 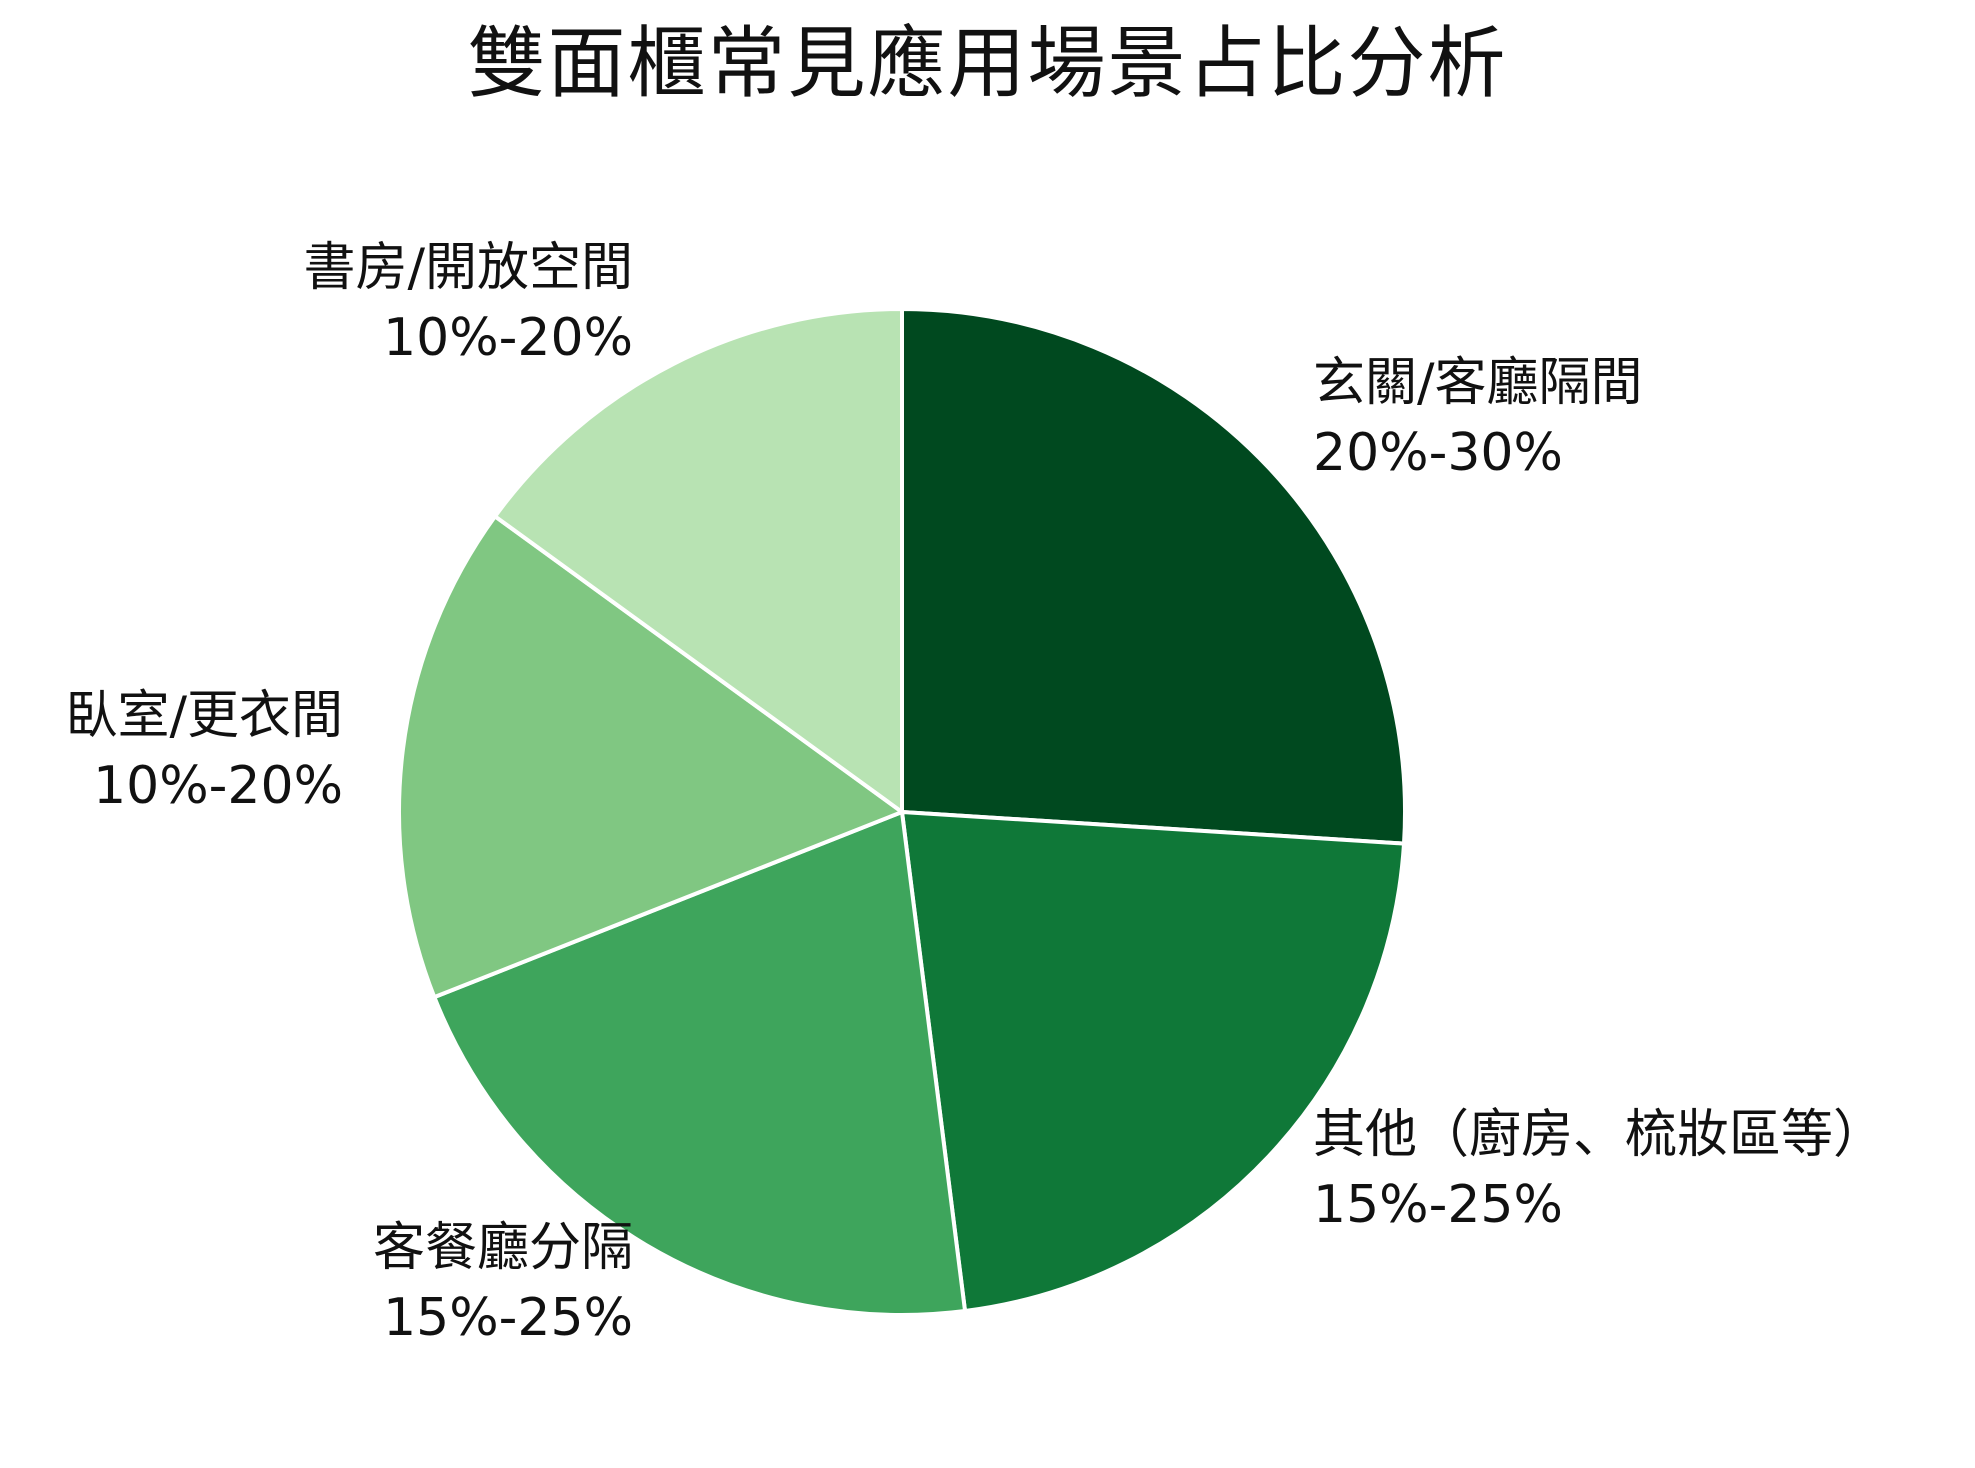 What do you see at coordinates (1438, 1205) in the screenshot?
I see `slice-label-value-2: 15%-25%` at bounding box center [1438, 1205].